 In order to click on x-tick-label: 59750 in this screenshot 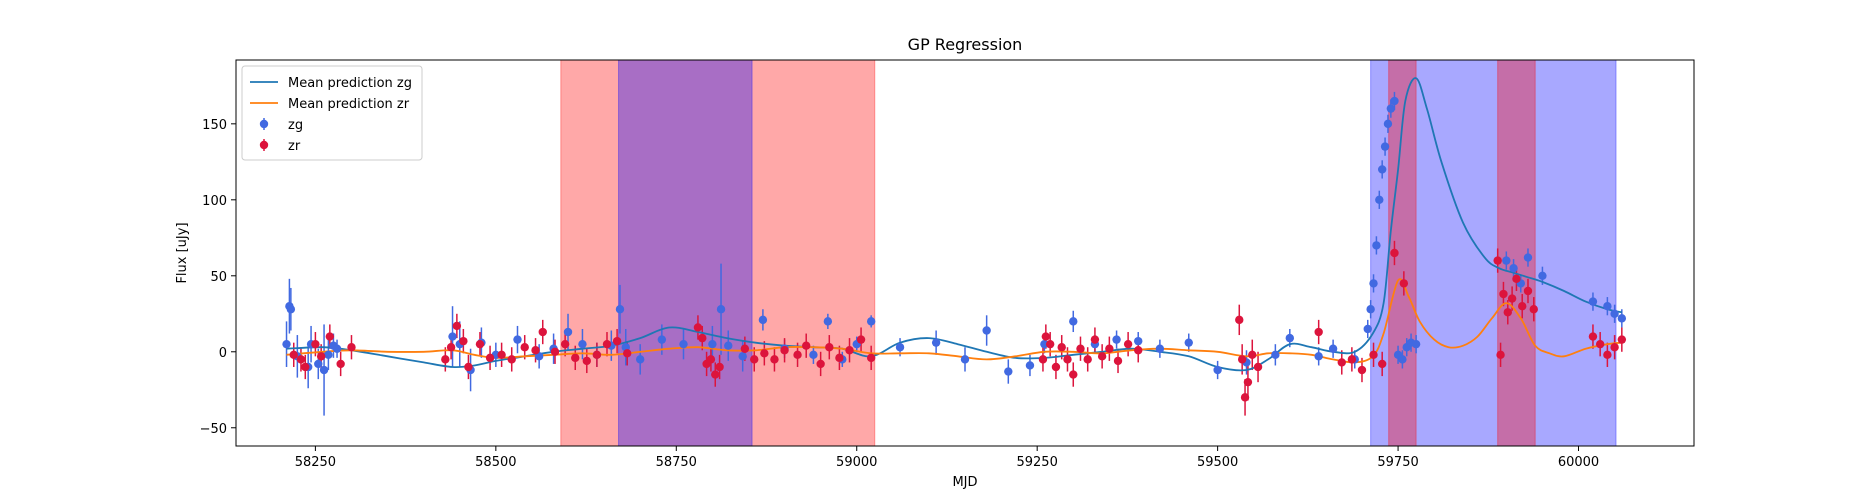, I will do `click(1397, 462)`.